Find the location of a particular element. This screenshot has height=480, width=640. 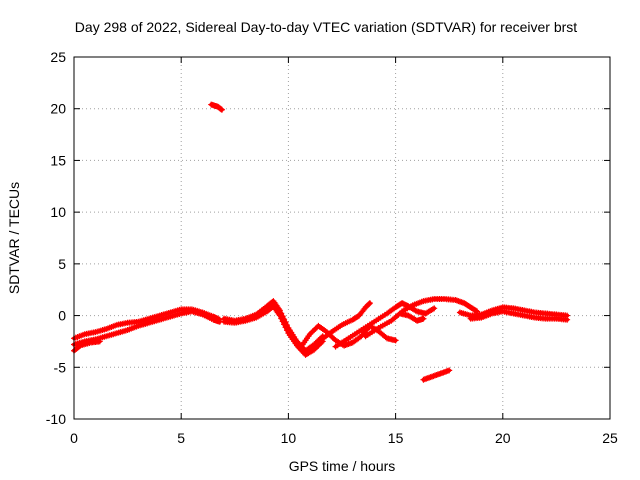

x-axis-label: GPS time / hours is located at coordinates (342, 466).